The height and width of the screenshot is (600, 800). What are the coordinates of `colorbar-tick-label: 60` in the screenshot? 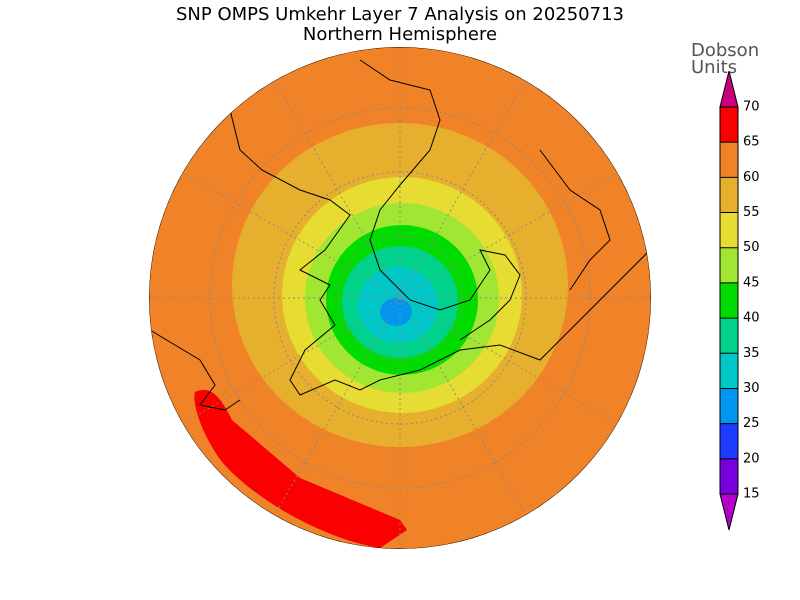 It's located at (751, 177).